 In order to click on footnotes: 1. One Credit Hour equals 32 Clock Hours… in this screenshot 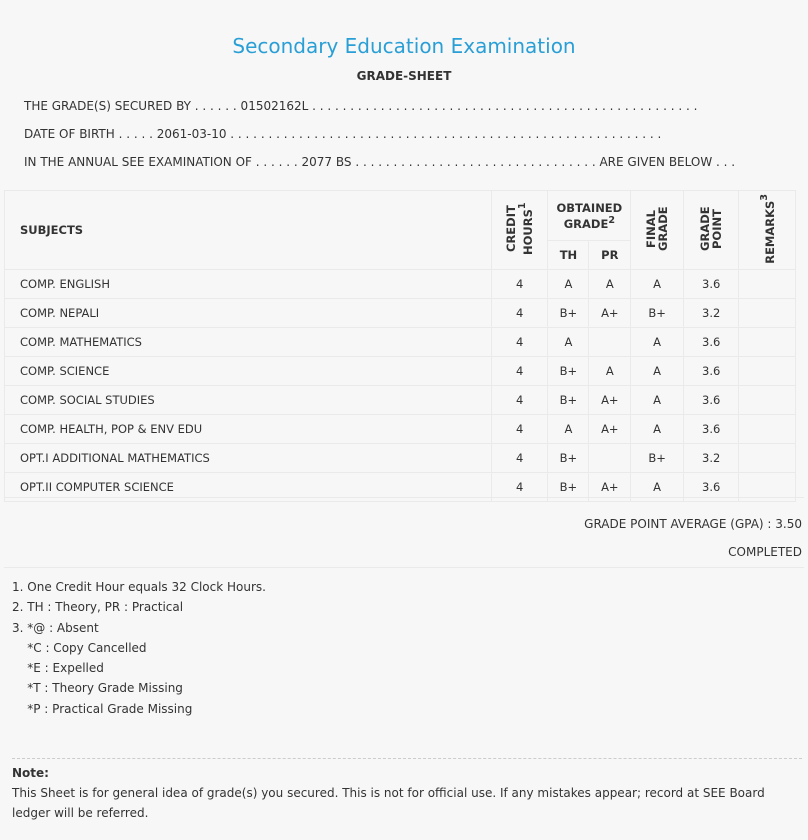, I will do `click(139, 648)`.